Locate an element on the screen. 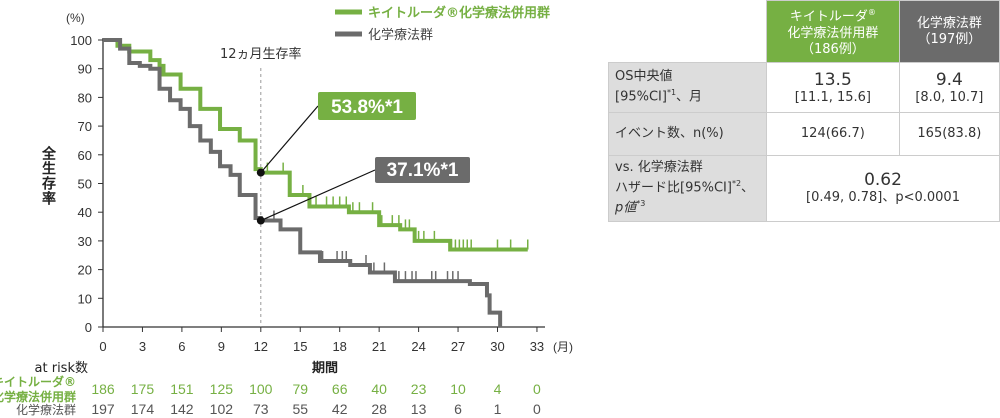 This screenshot has height=418, width=1000. at-risk-value: 42 is located at coordinates (340, 409).